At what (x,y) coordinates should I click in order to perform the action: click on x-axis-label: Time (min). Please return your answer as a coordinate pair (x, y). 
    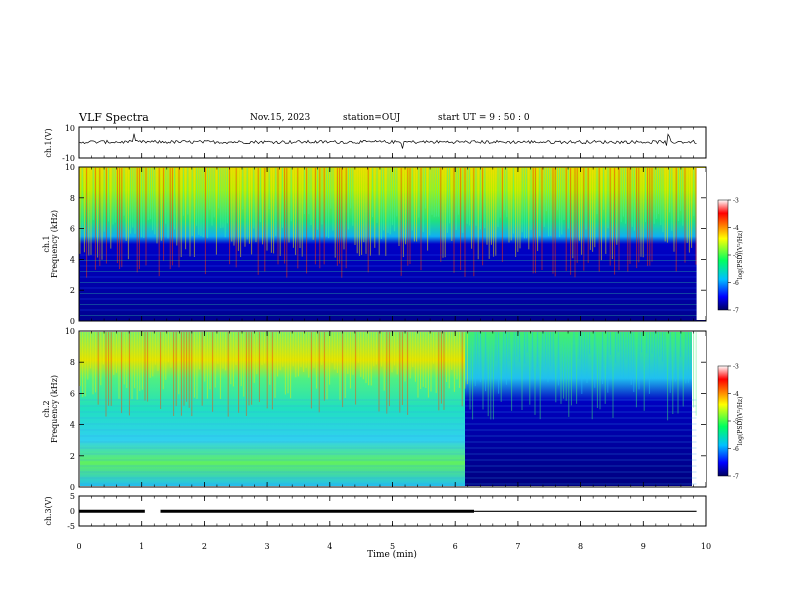
    Looking at the image, I should click on (392, 554).